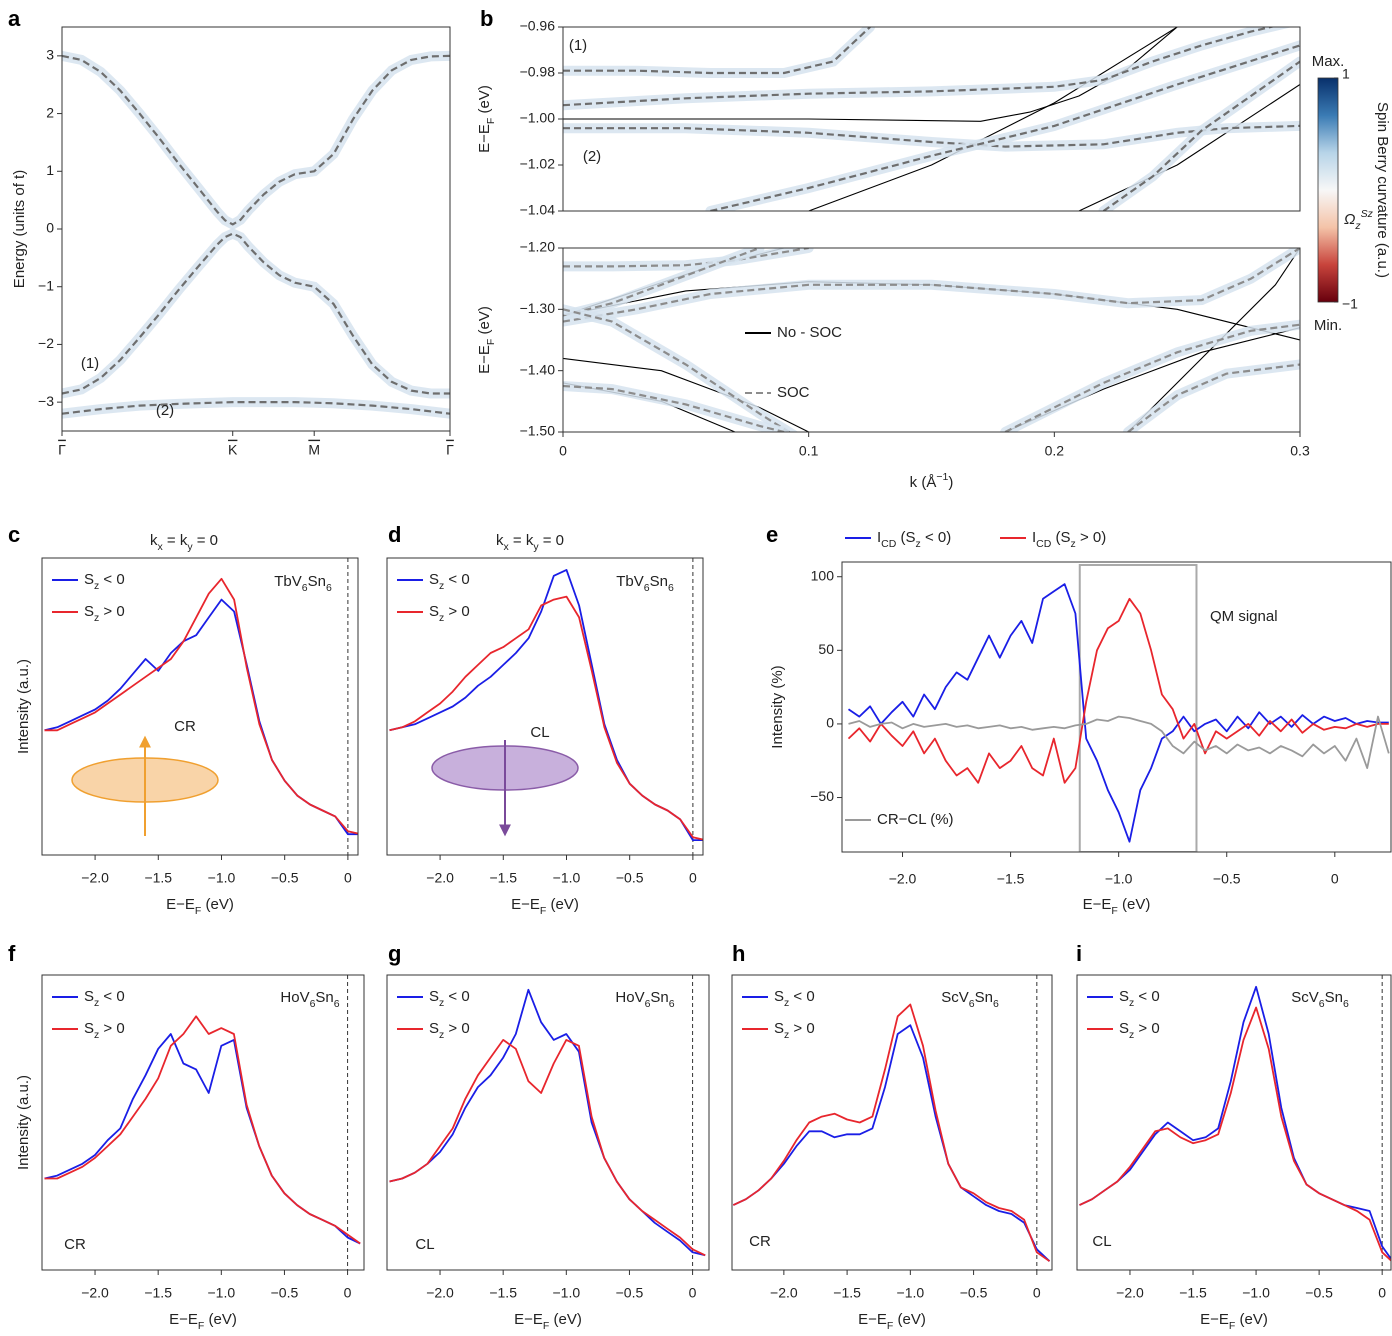  What do you see at coordinates (1328, 61) in the screenshot?
I see `colorbar-max: Max.` at bounding box center [1328, 61].